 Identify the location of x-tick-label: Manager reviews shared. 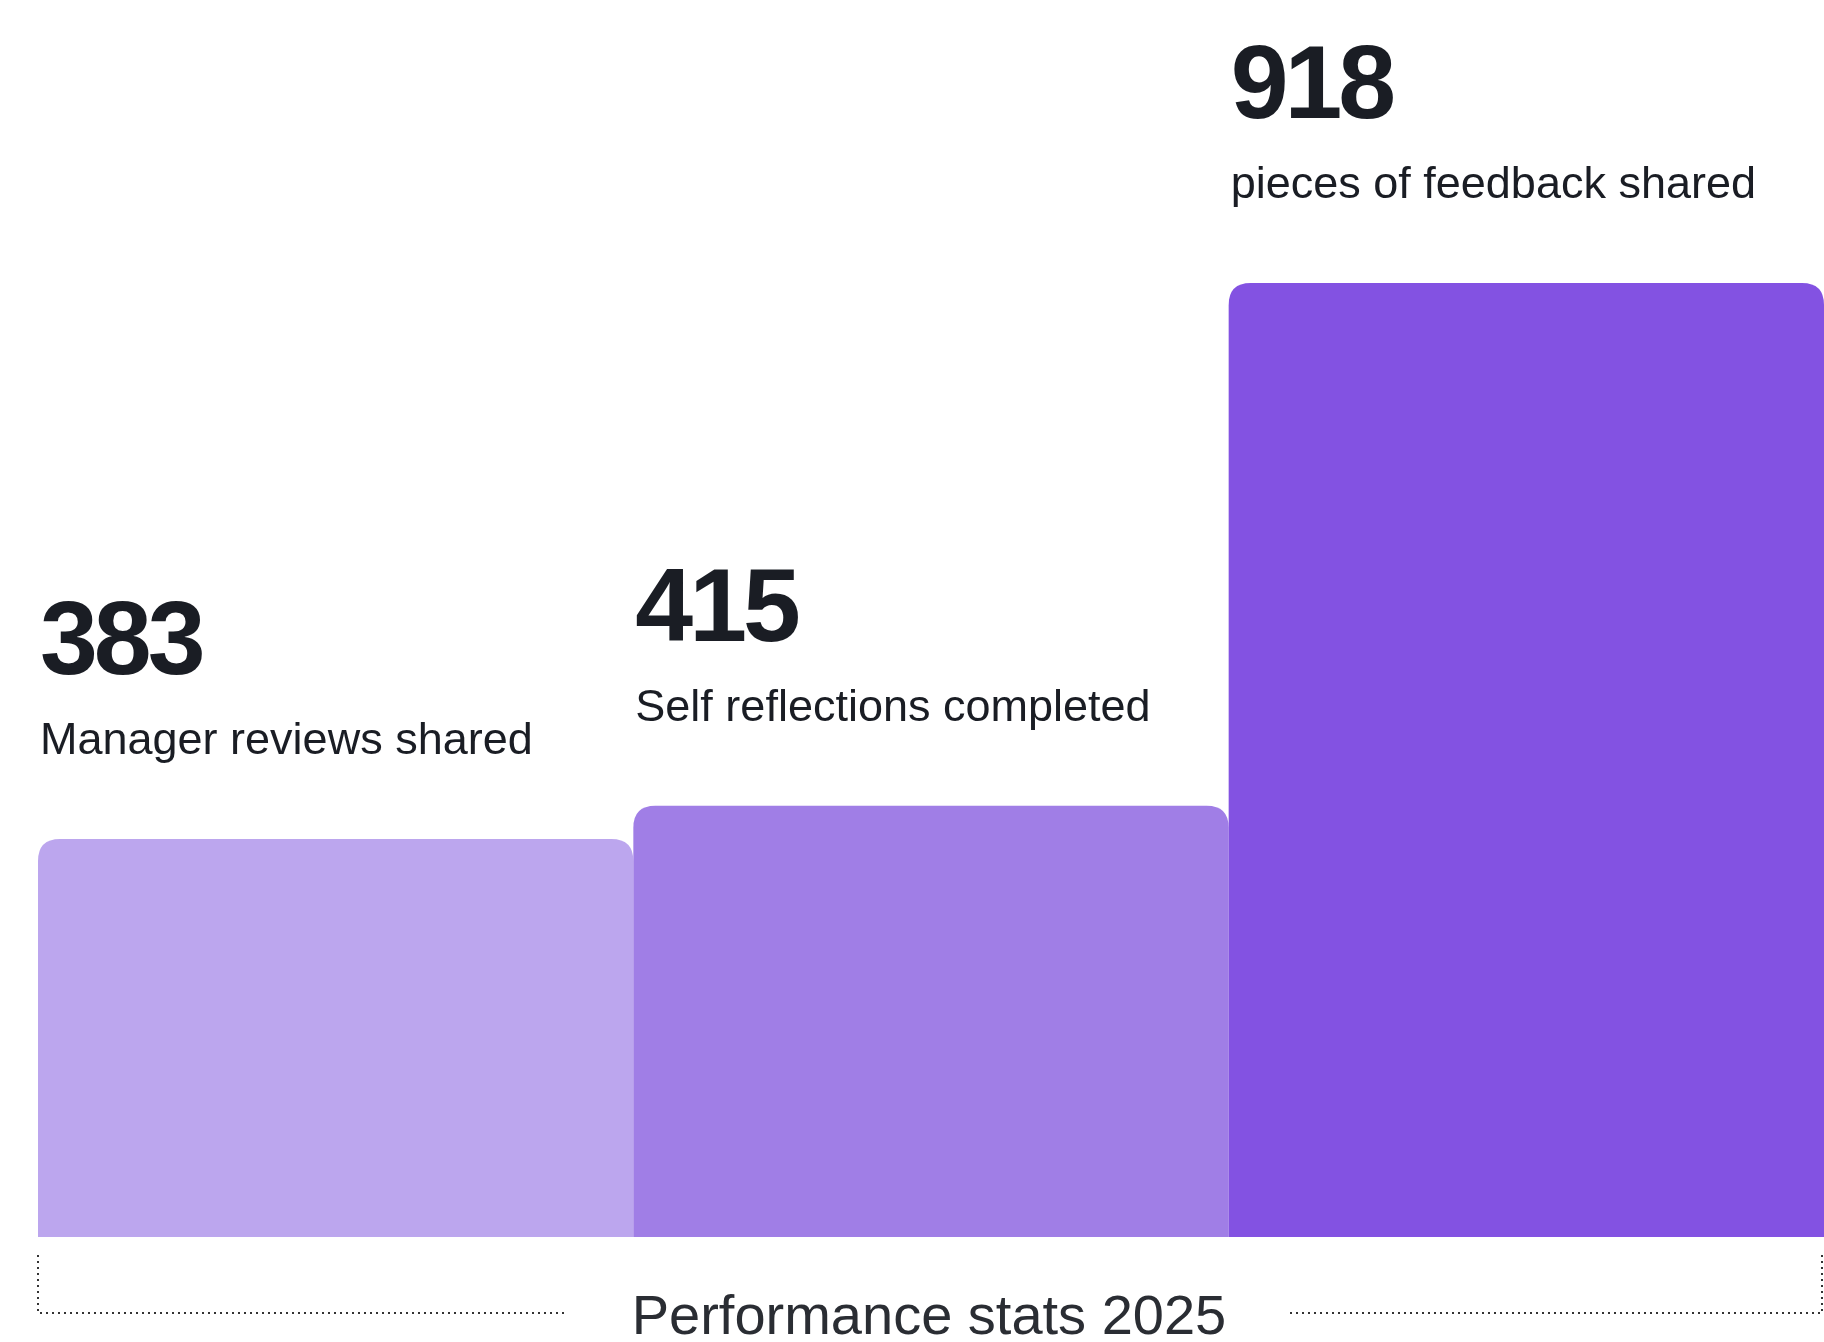
(286, 738).